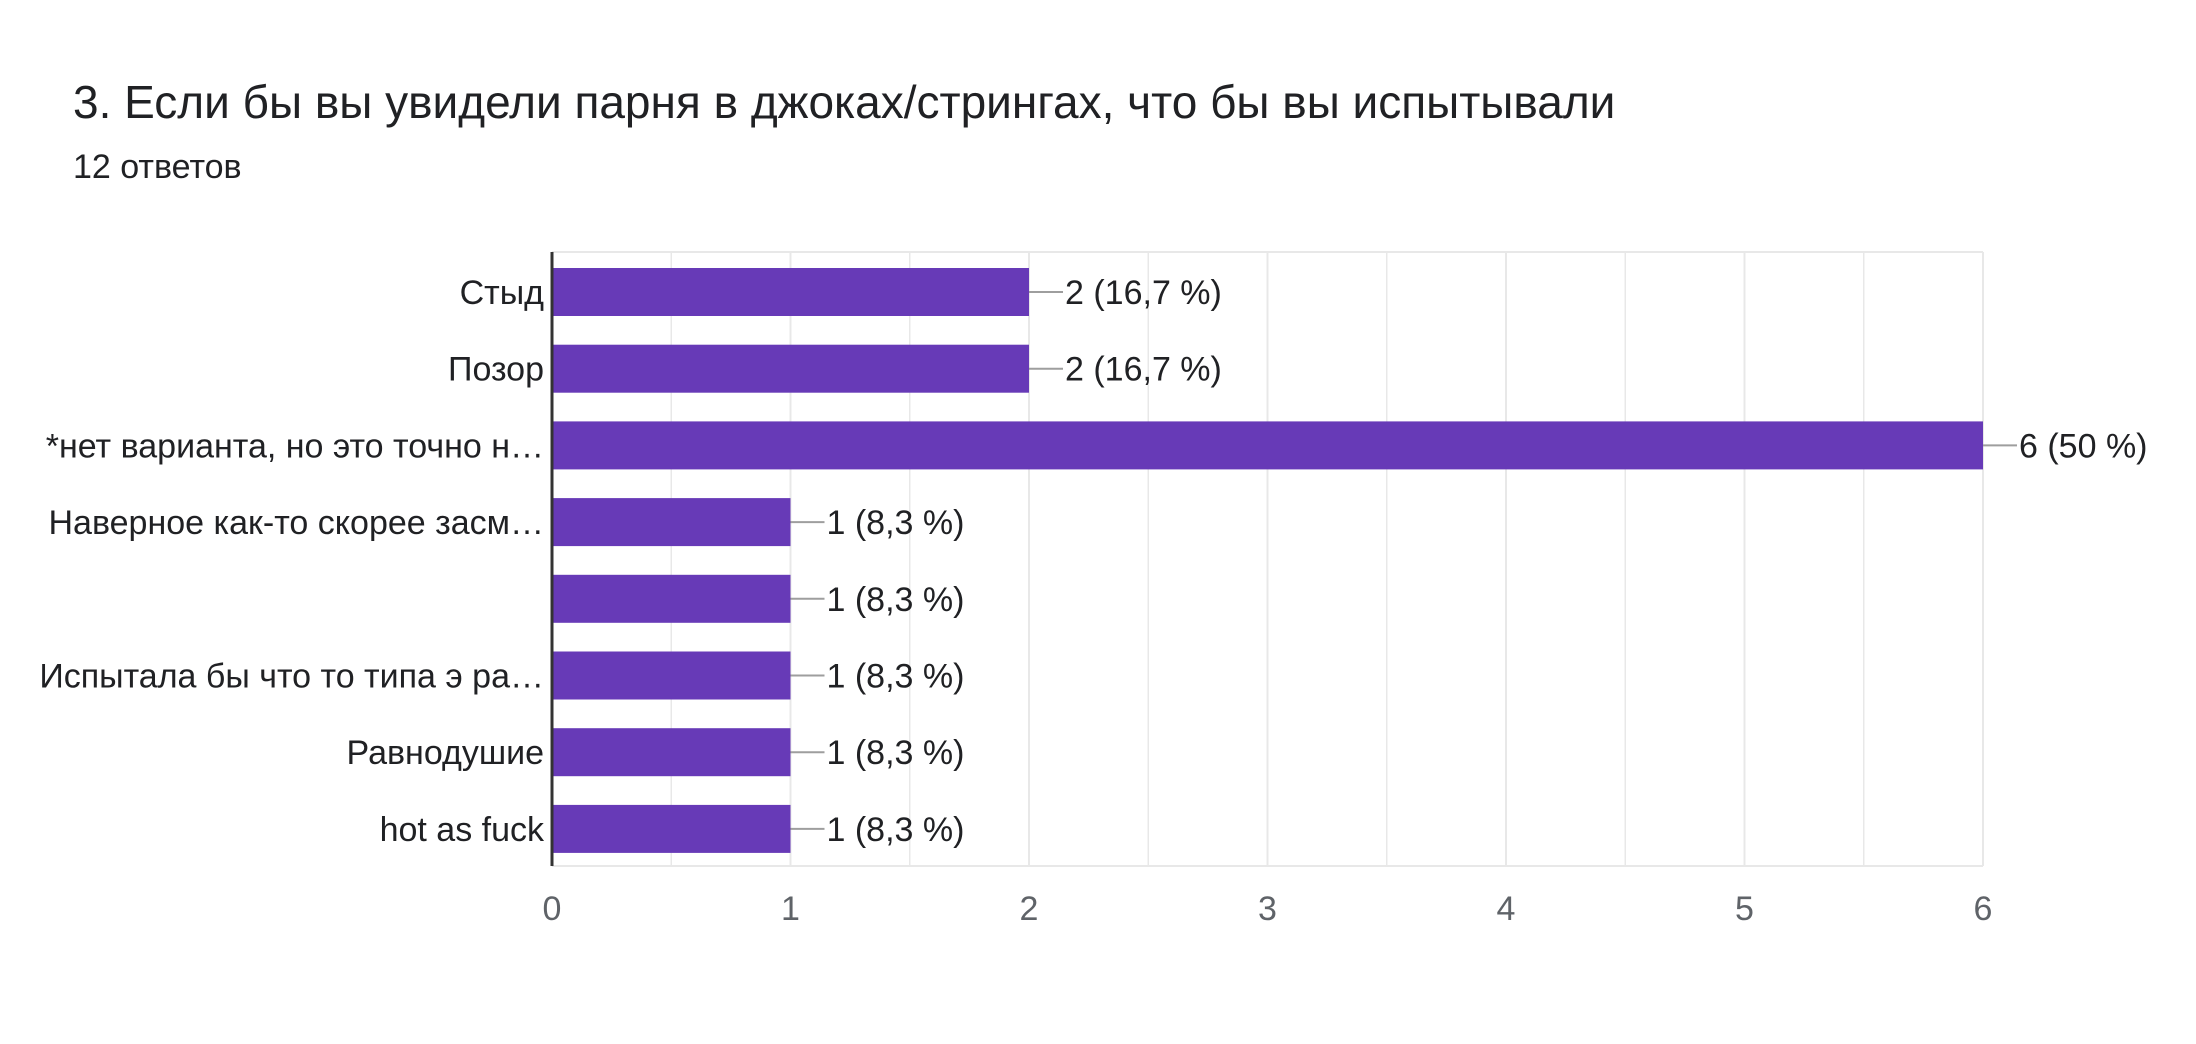 The height and width of the screenshot is (1044, 2196). I want to click on response-count: 12 ответов, so click(157, 167).